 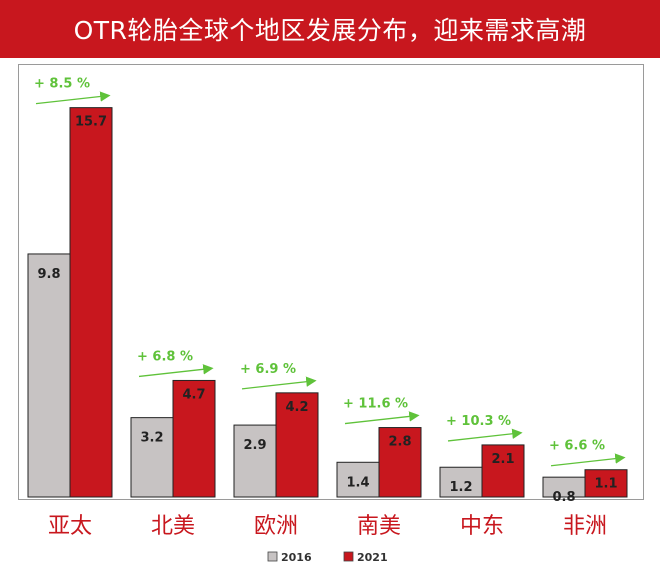 I want to click on category-label: 南美, so click(x=379, y=526).